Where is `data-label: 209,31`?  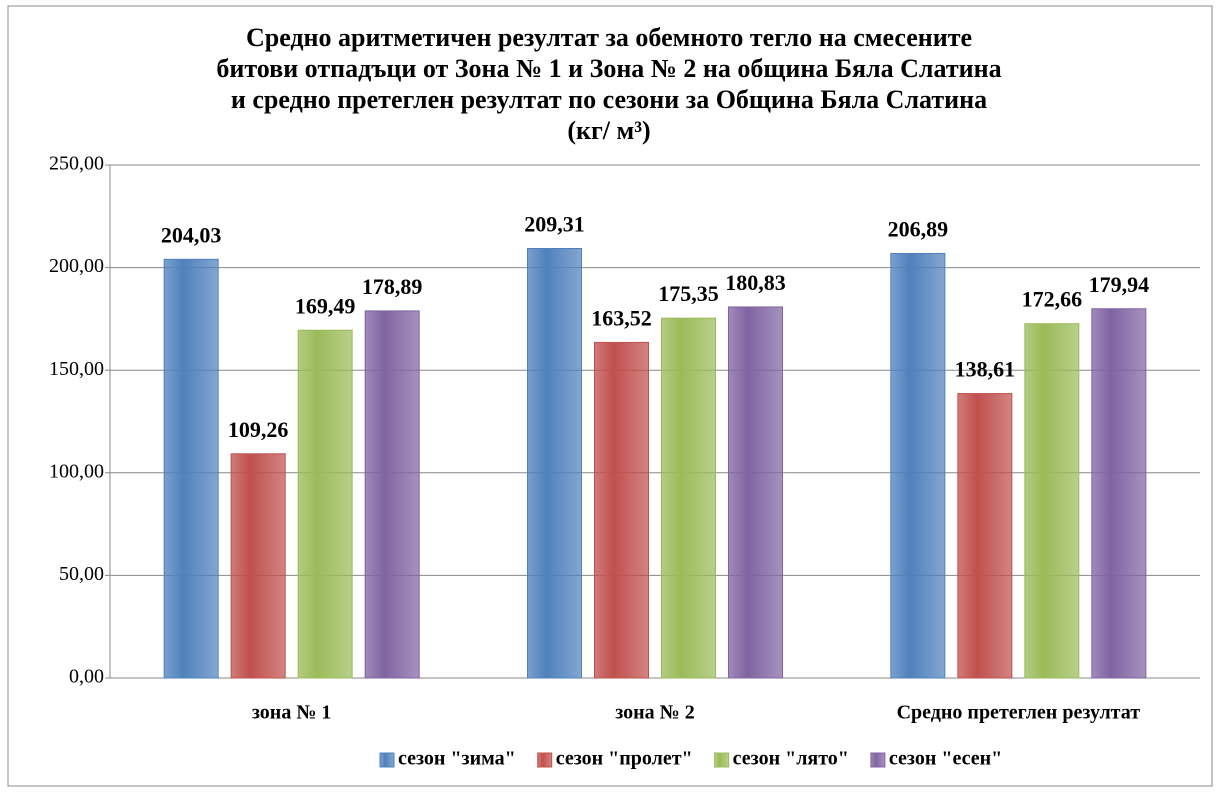 data-label: 209,31 is located at coordinates (554, 224).